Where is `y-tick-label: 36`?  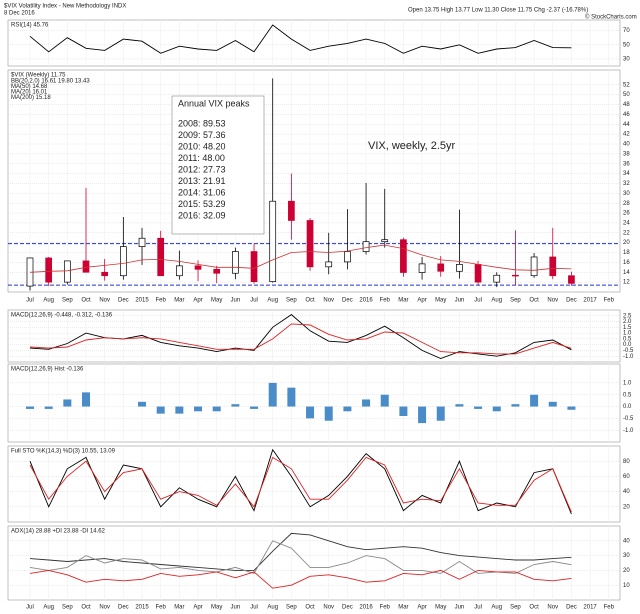 y-tick-label: 36 is located at coordinates (626, 164).